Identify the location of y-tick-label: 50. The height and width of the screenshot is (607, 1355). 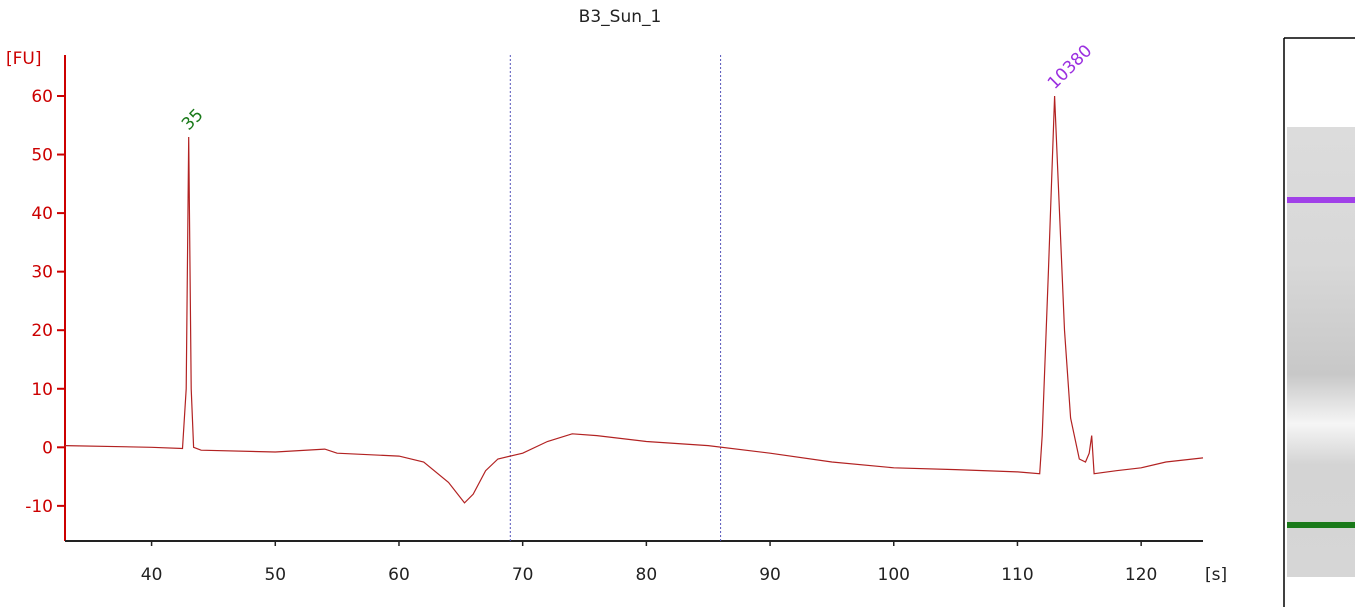
(42, 156).